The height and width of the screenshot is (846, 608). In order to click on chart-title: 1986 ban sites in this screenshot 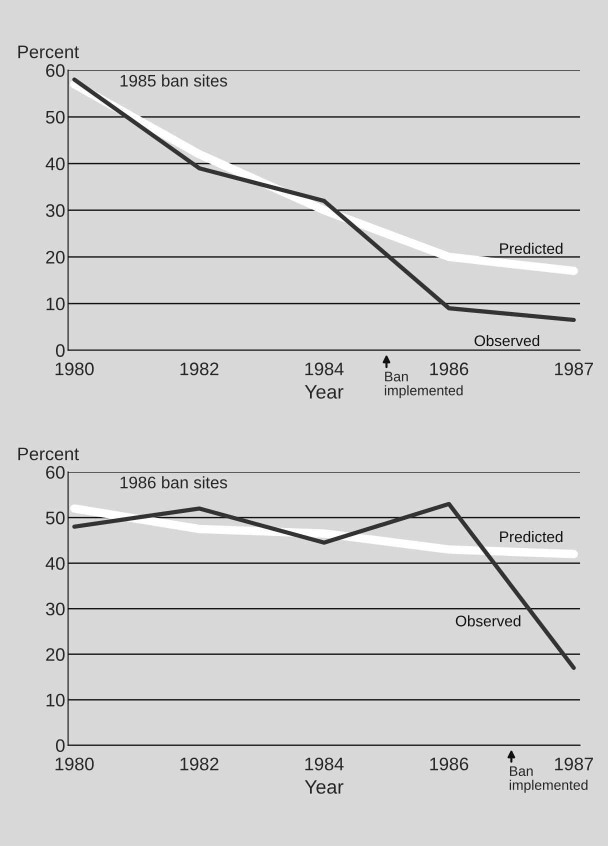, I will do `click(174, 482)`.